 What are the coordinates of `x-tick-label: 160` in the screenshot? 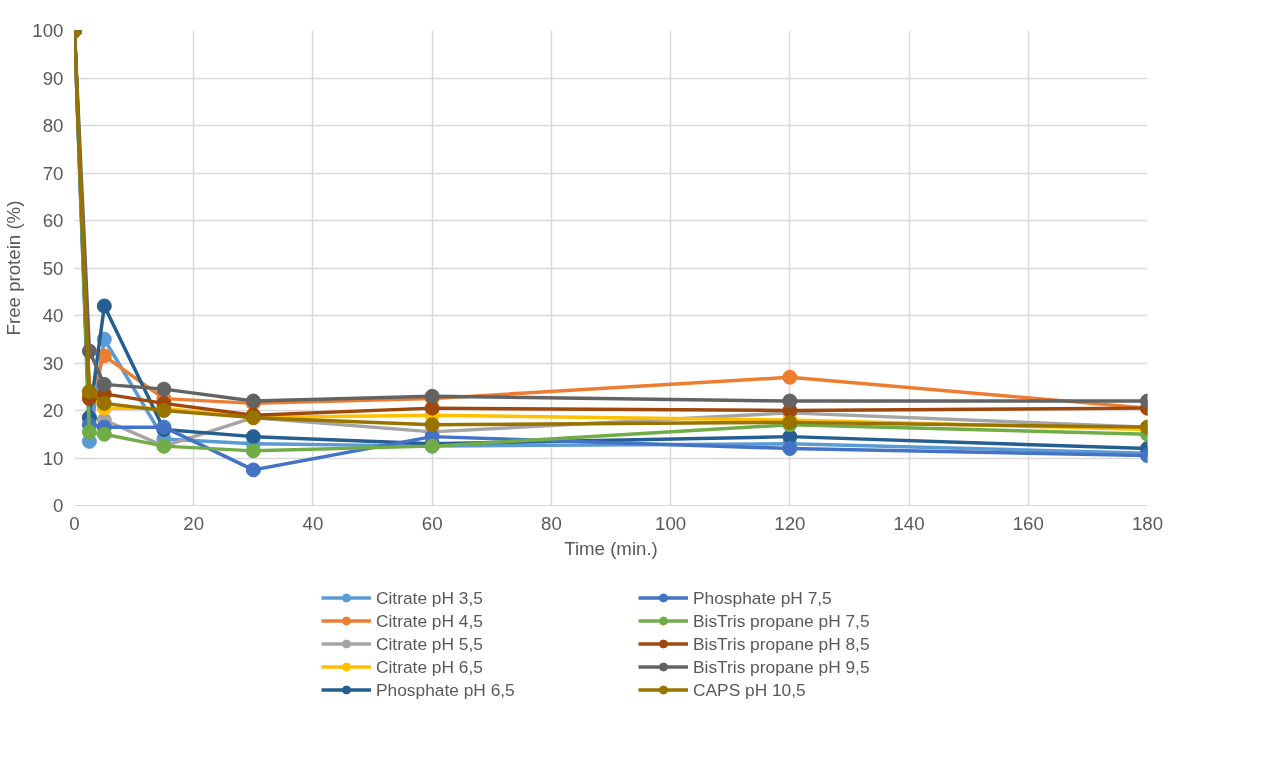 It's located at (1028, 523).